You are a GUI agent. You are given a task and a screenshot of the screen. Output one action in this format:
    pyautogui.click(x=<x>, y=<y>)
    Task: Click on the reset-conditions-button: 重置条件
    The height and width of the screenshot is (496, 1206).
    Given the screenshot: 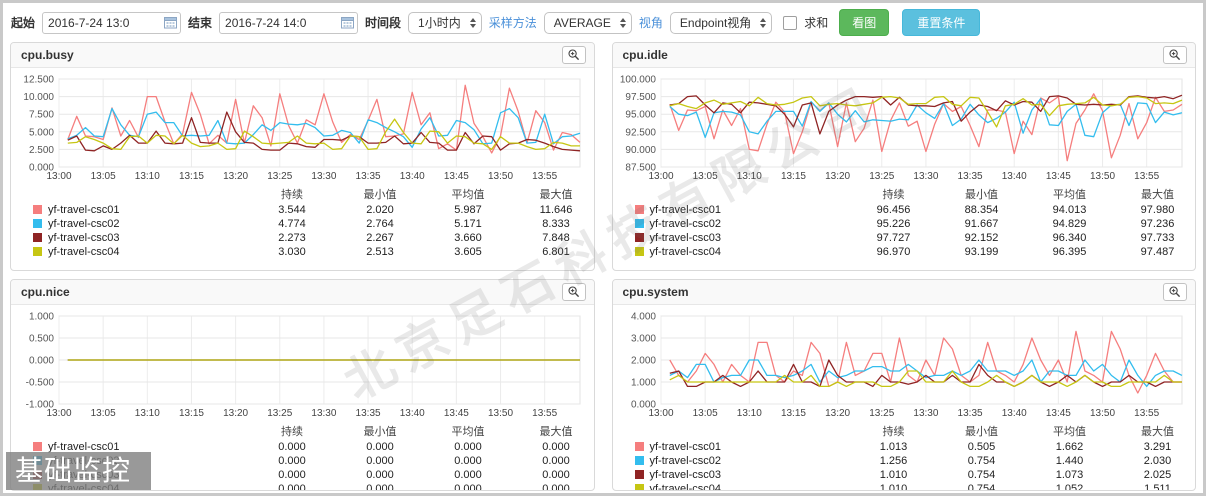 What is the action you would take?
    pyautogui.click(x=941, y=22)
    